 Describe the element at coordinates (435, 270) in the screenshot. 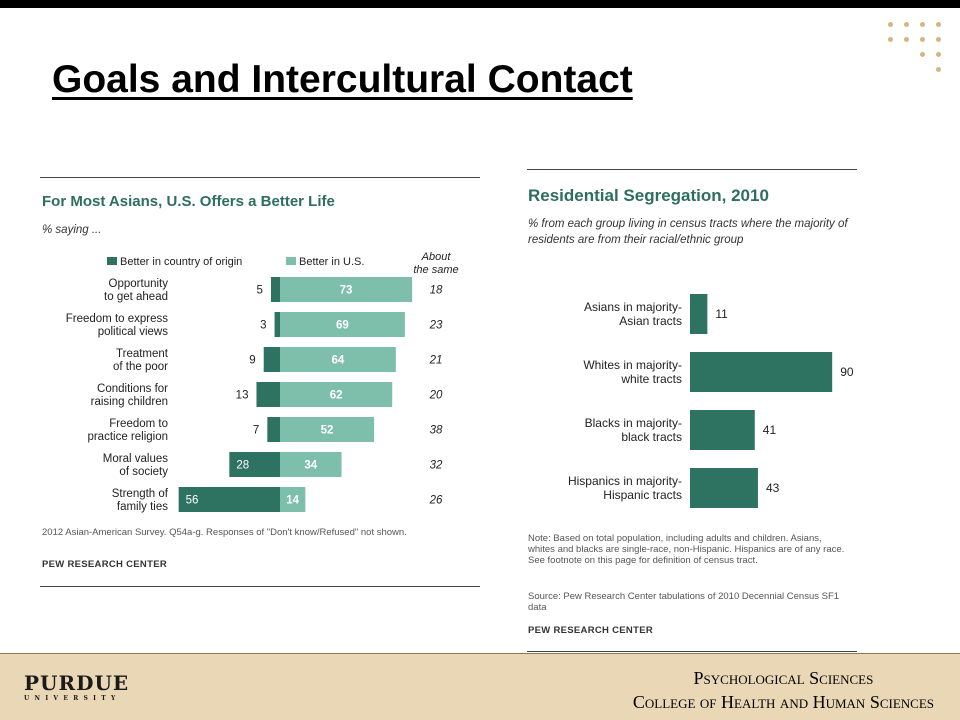

I see `legend-label-same: the same` at that location.